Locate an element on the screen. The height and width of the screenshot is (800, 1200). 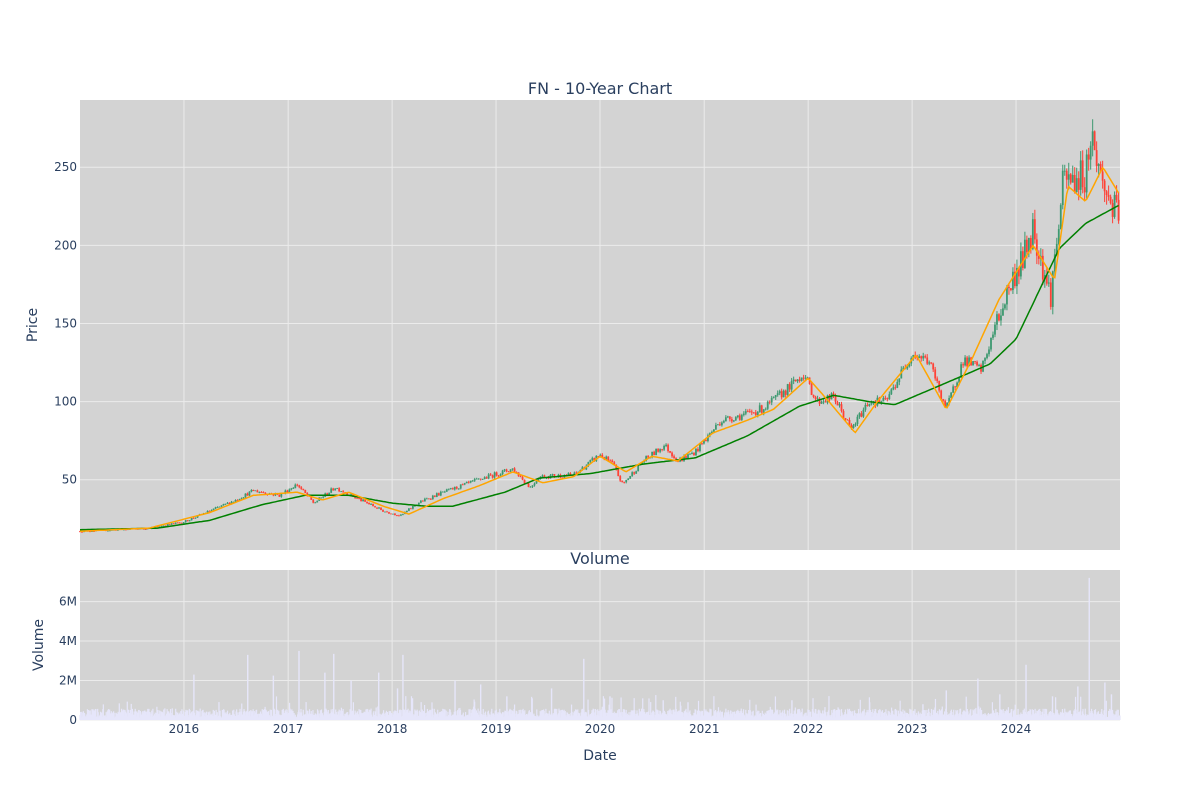
x-tick-2021: 2021 is located at coordinates (704, 729).